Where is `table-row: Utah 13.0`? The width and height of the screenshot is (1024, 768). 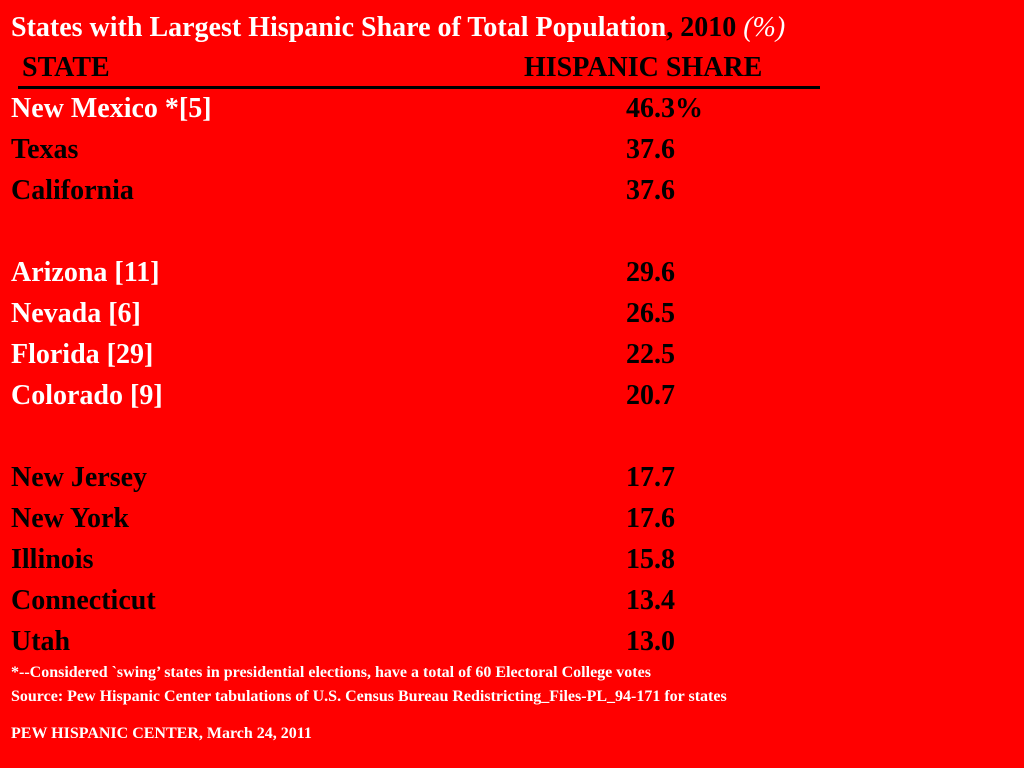 table-row: Utah 13.0 is located at coordinates (511, 642).